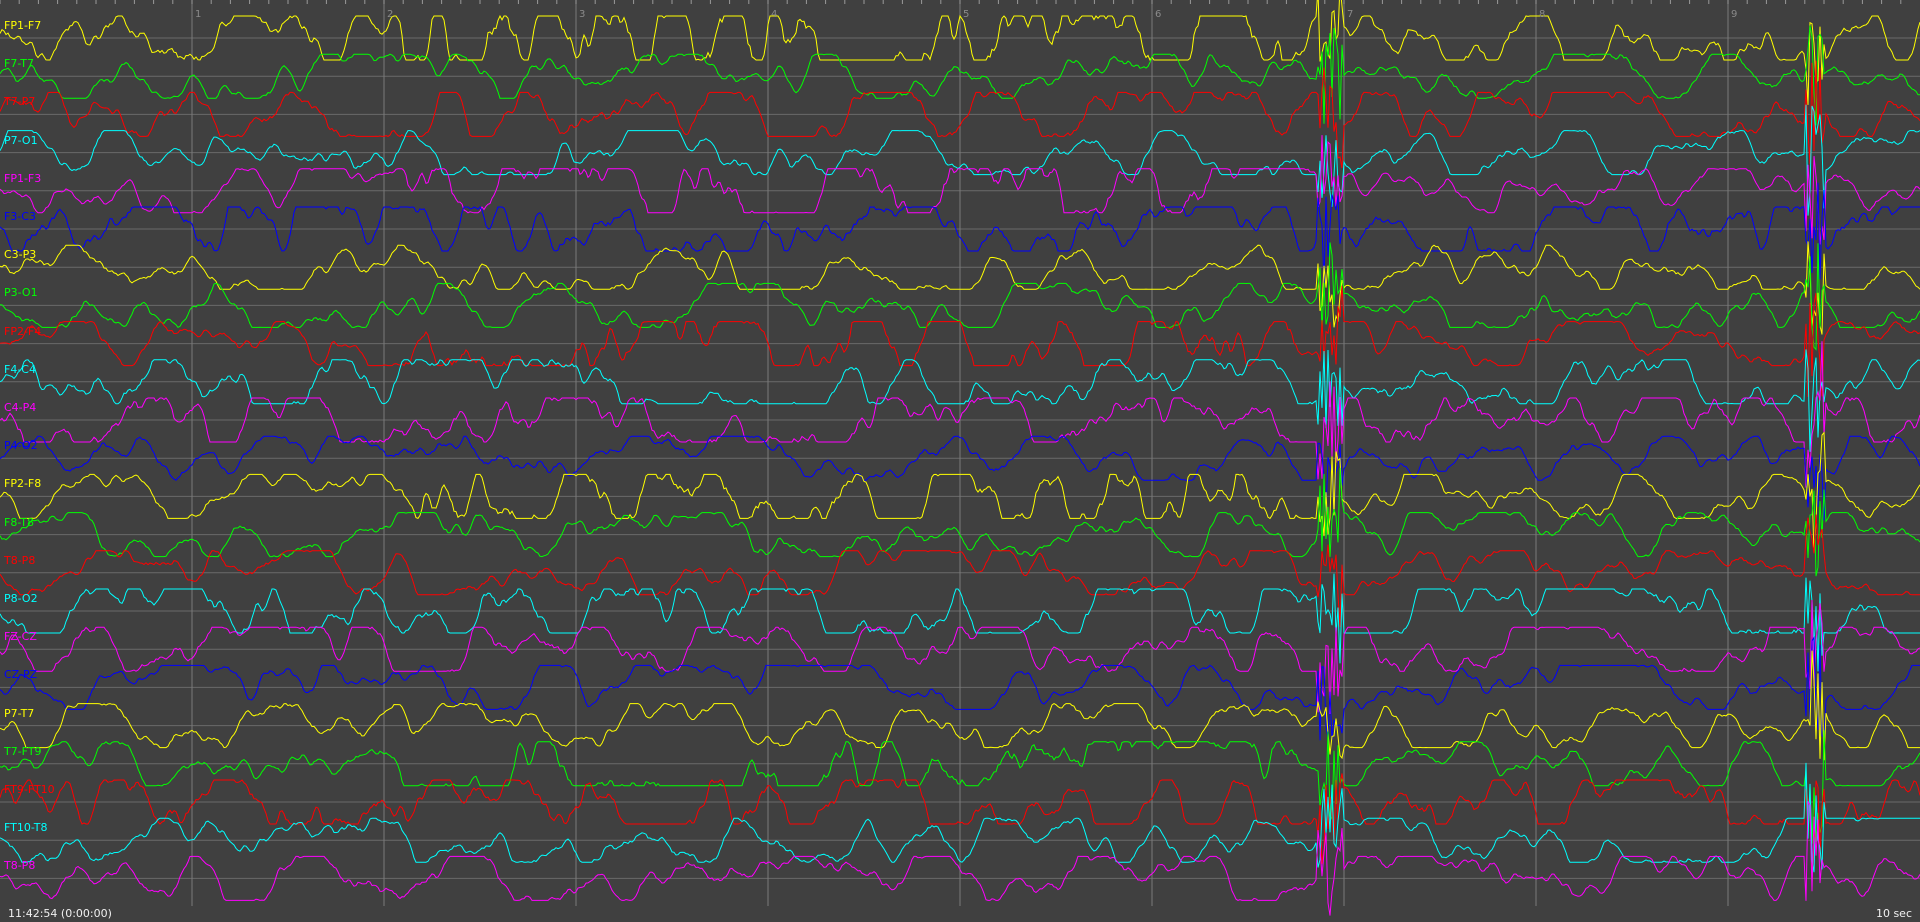 The image size is (1920, 922). Describe the element at coordinates (960, 400) in the screenshot. I see `trace-f4-c4` at that location.